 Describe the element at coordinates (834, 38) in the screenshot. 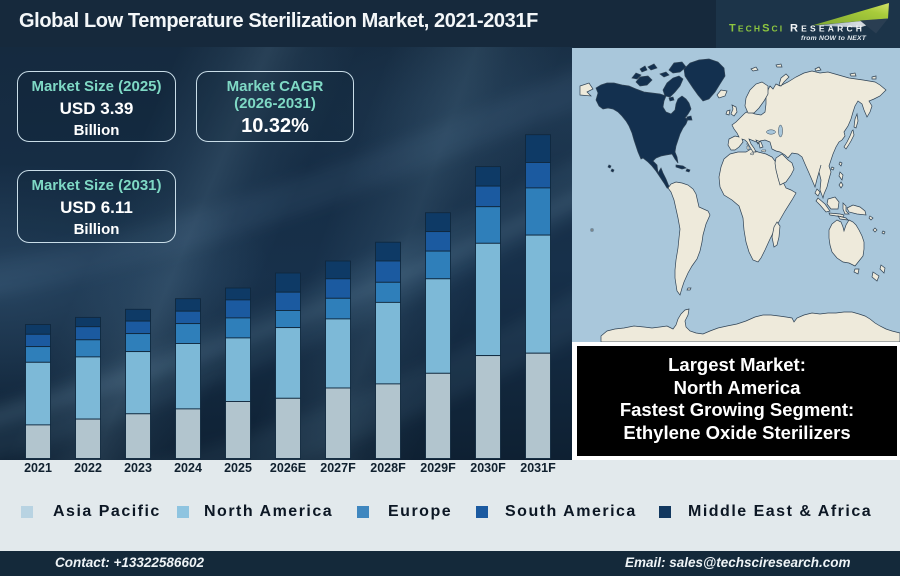

I see `svg-text: from NOW to NEXT` at that location.